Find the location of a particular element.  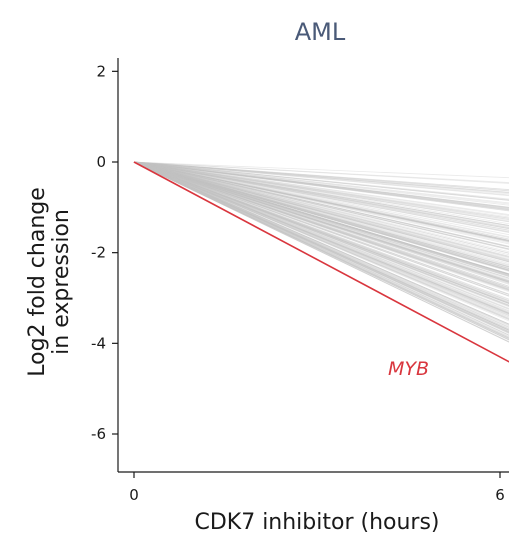

x-tick-label: 0 is located at coordinates (134, 495).